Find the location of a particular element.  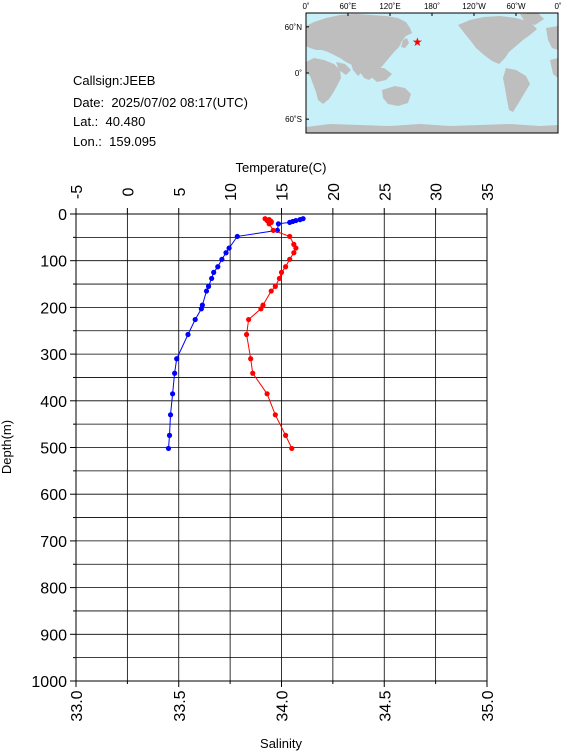

land-europe-east is located at coordinates (552, 38).